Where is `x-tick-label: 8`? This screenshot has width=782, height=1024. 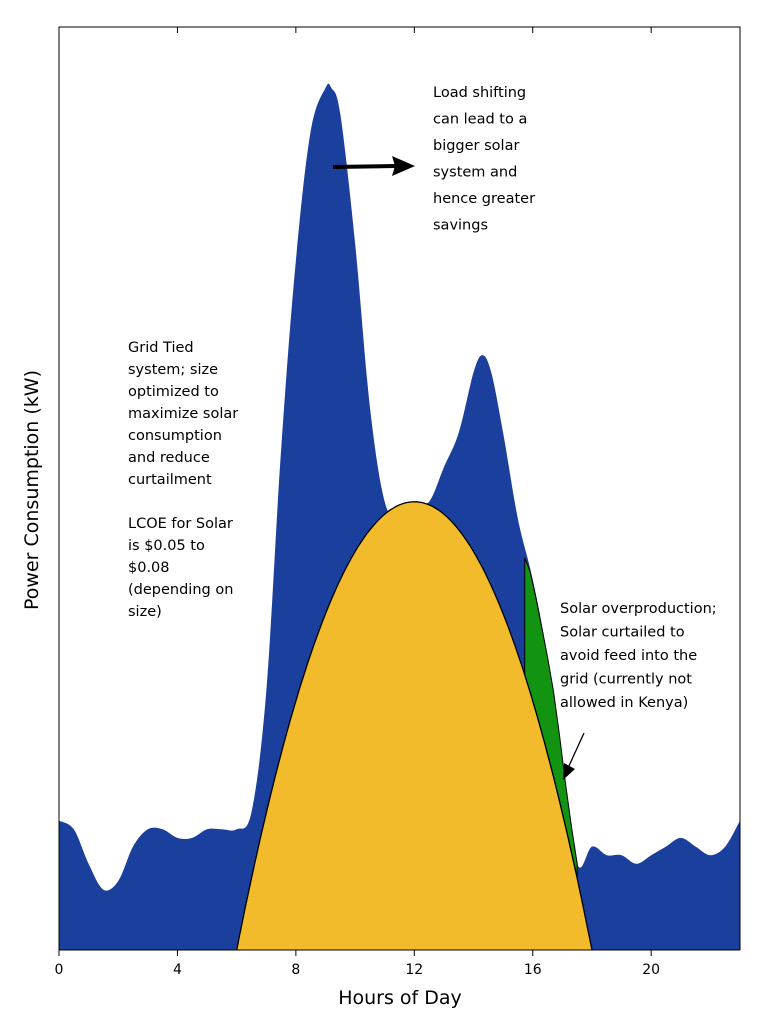
x-tick-label: 8 is located at coordinates (295, 970).